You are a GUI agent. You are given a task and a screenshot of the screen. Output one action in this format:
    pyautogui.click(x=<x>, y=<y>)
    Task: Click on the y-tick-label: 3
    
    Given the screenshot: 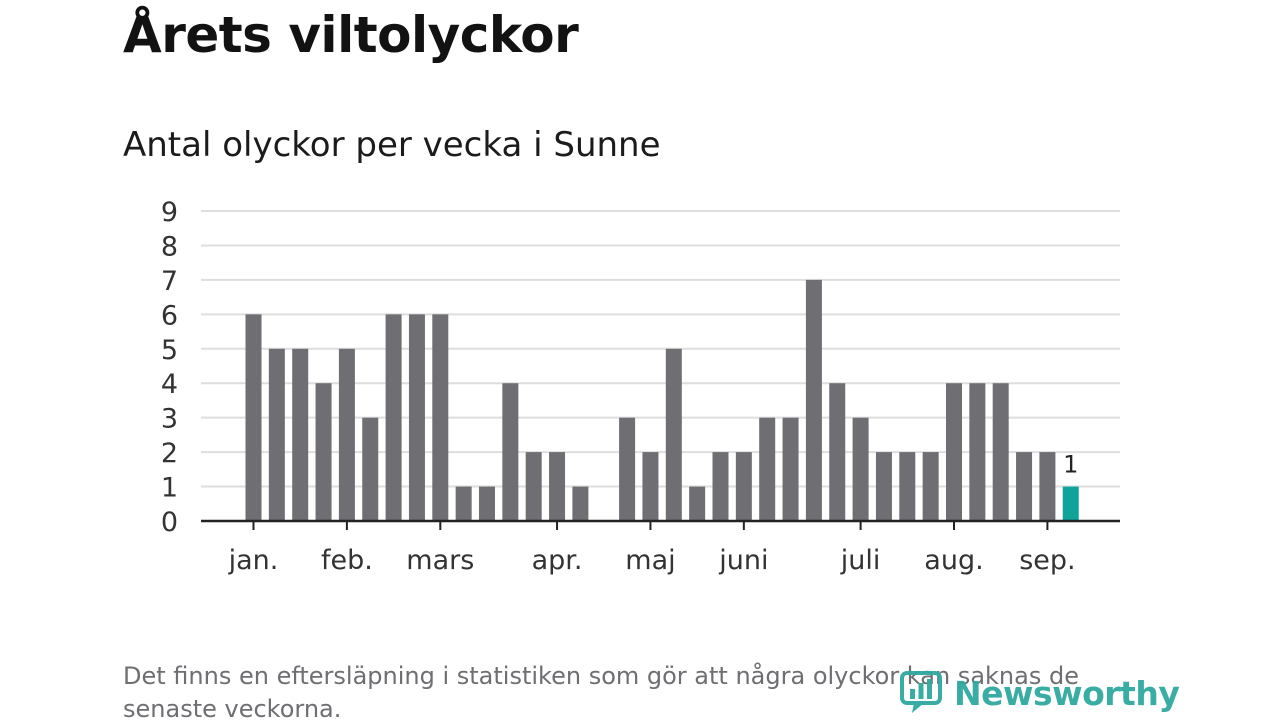 What is the action you would take?
    pyautogui.click(x=169, y=419)
    